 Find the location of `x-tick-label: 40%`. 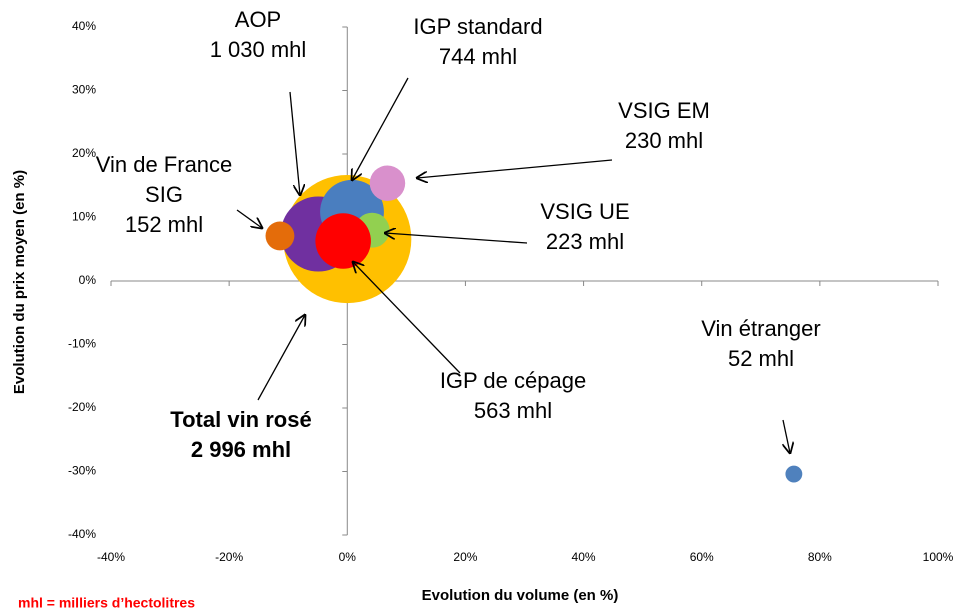

x-tick-label: 40% is located at coordinates (584, 557).